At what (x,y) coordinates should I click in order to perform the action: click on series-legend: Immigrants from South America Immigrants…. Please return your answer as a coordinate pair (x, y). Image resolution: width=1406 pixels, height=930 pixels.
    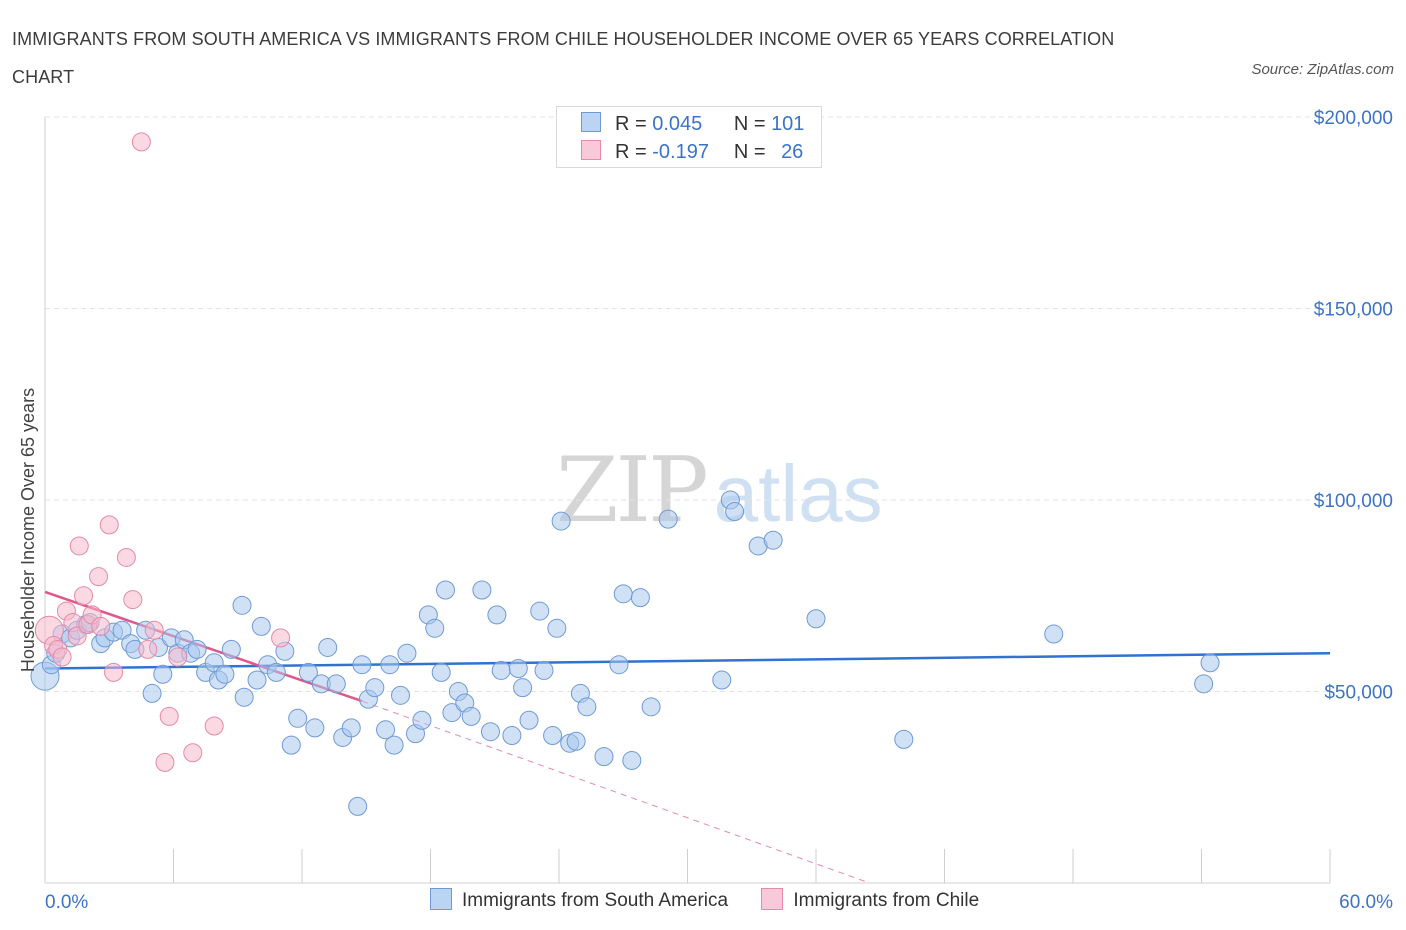
    Looking at the image, I should click on (718, 900).